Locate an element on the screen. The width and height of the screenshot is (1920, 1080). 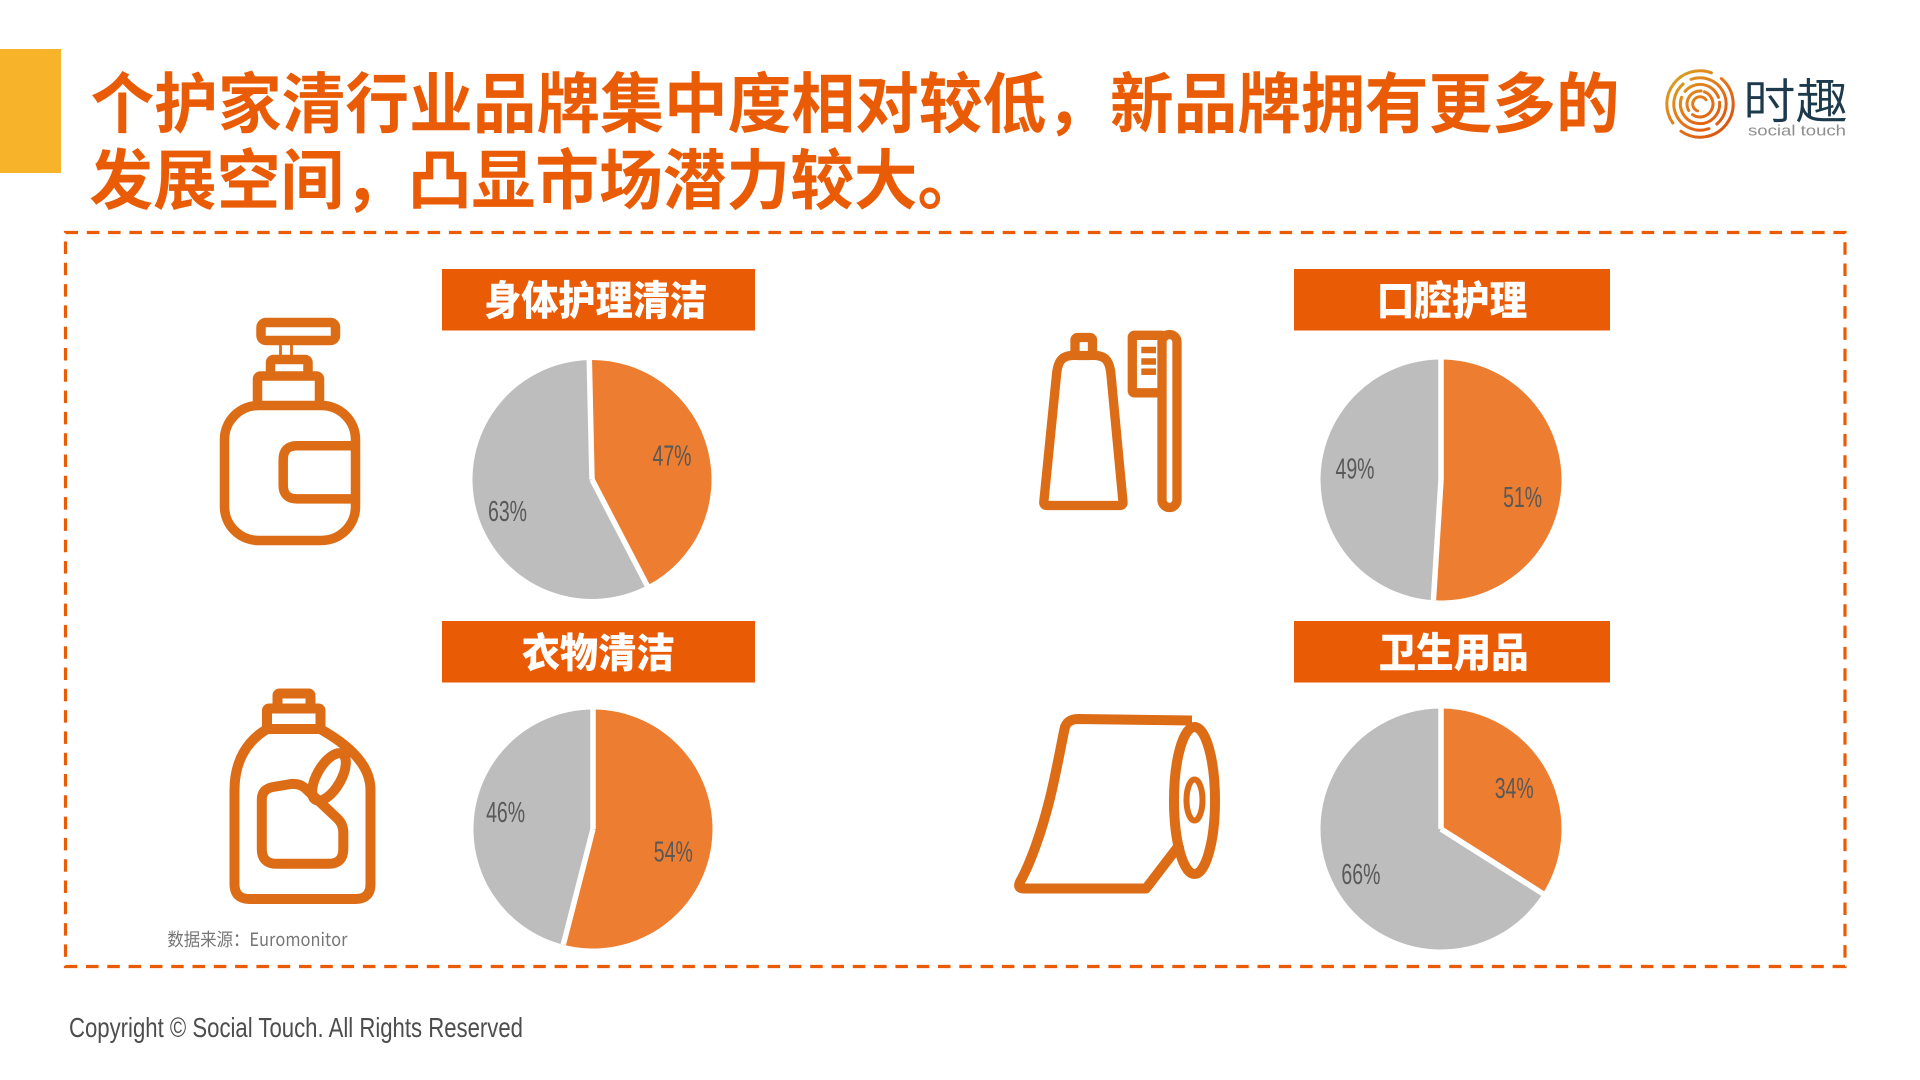
svg-text: 49% is located at coordinates (1355, 470).